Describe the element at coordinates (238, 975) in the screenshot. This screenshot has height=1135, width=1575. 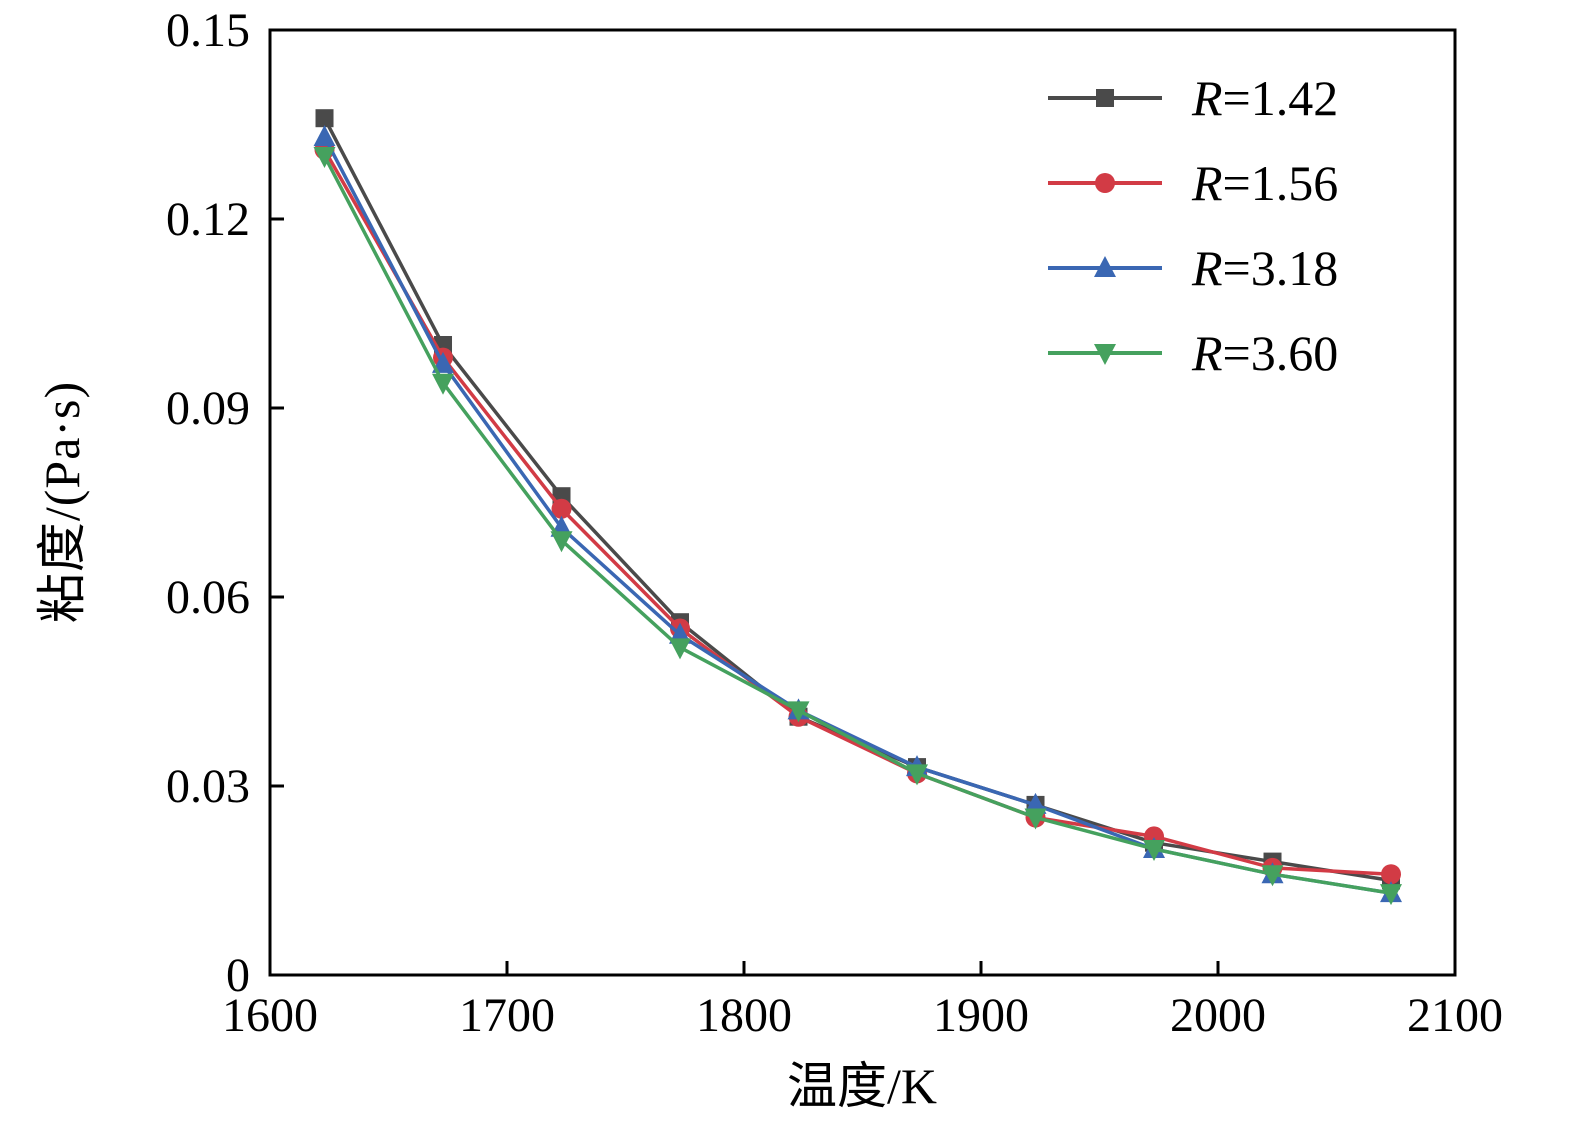
I see `y-tick-label: 0` at that location.